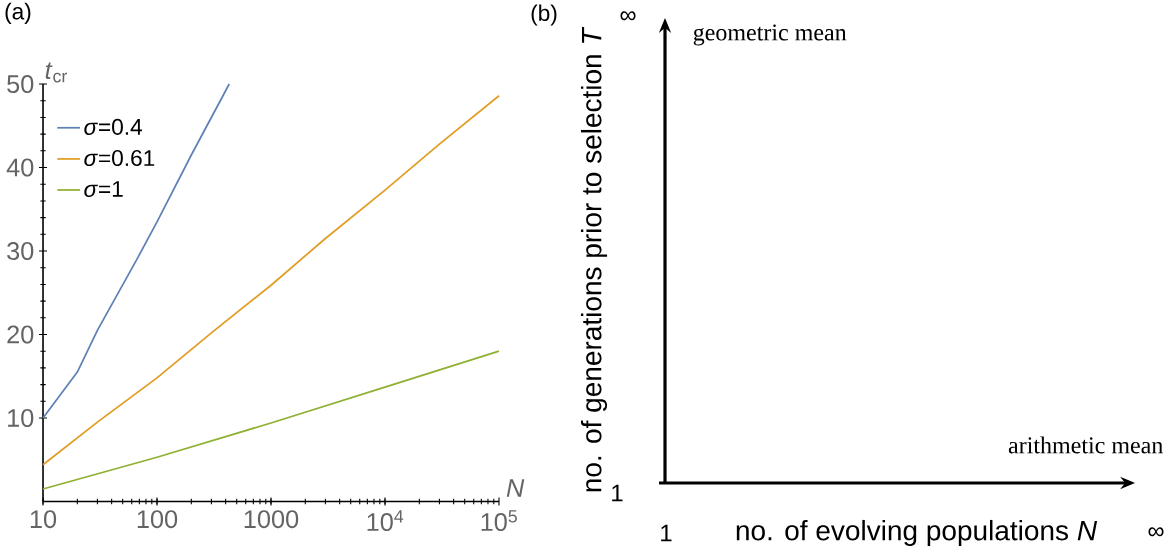 The image size is (1170, 556). Describe the element at coordinates (515, 488) in the screenshot. I see `x-axis-title: N` at that location.